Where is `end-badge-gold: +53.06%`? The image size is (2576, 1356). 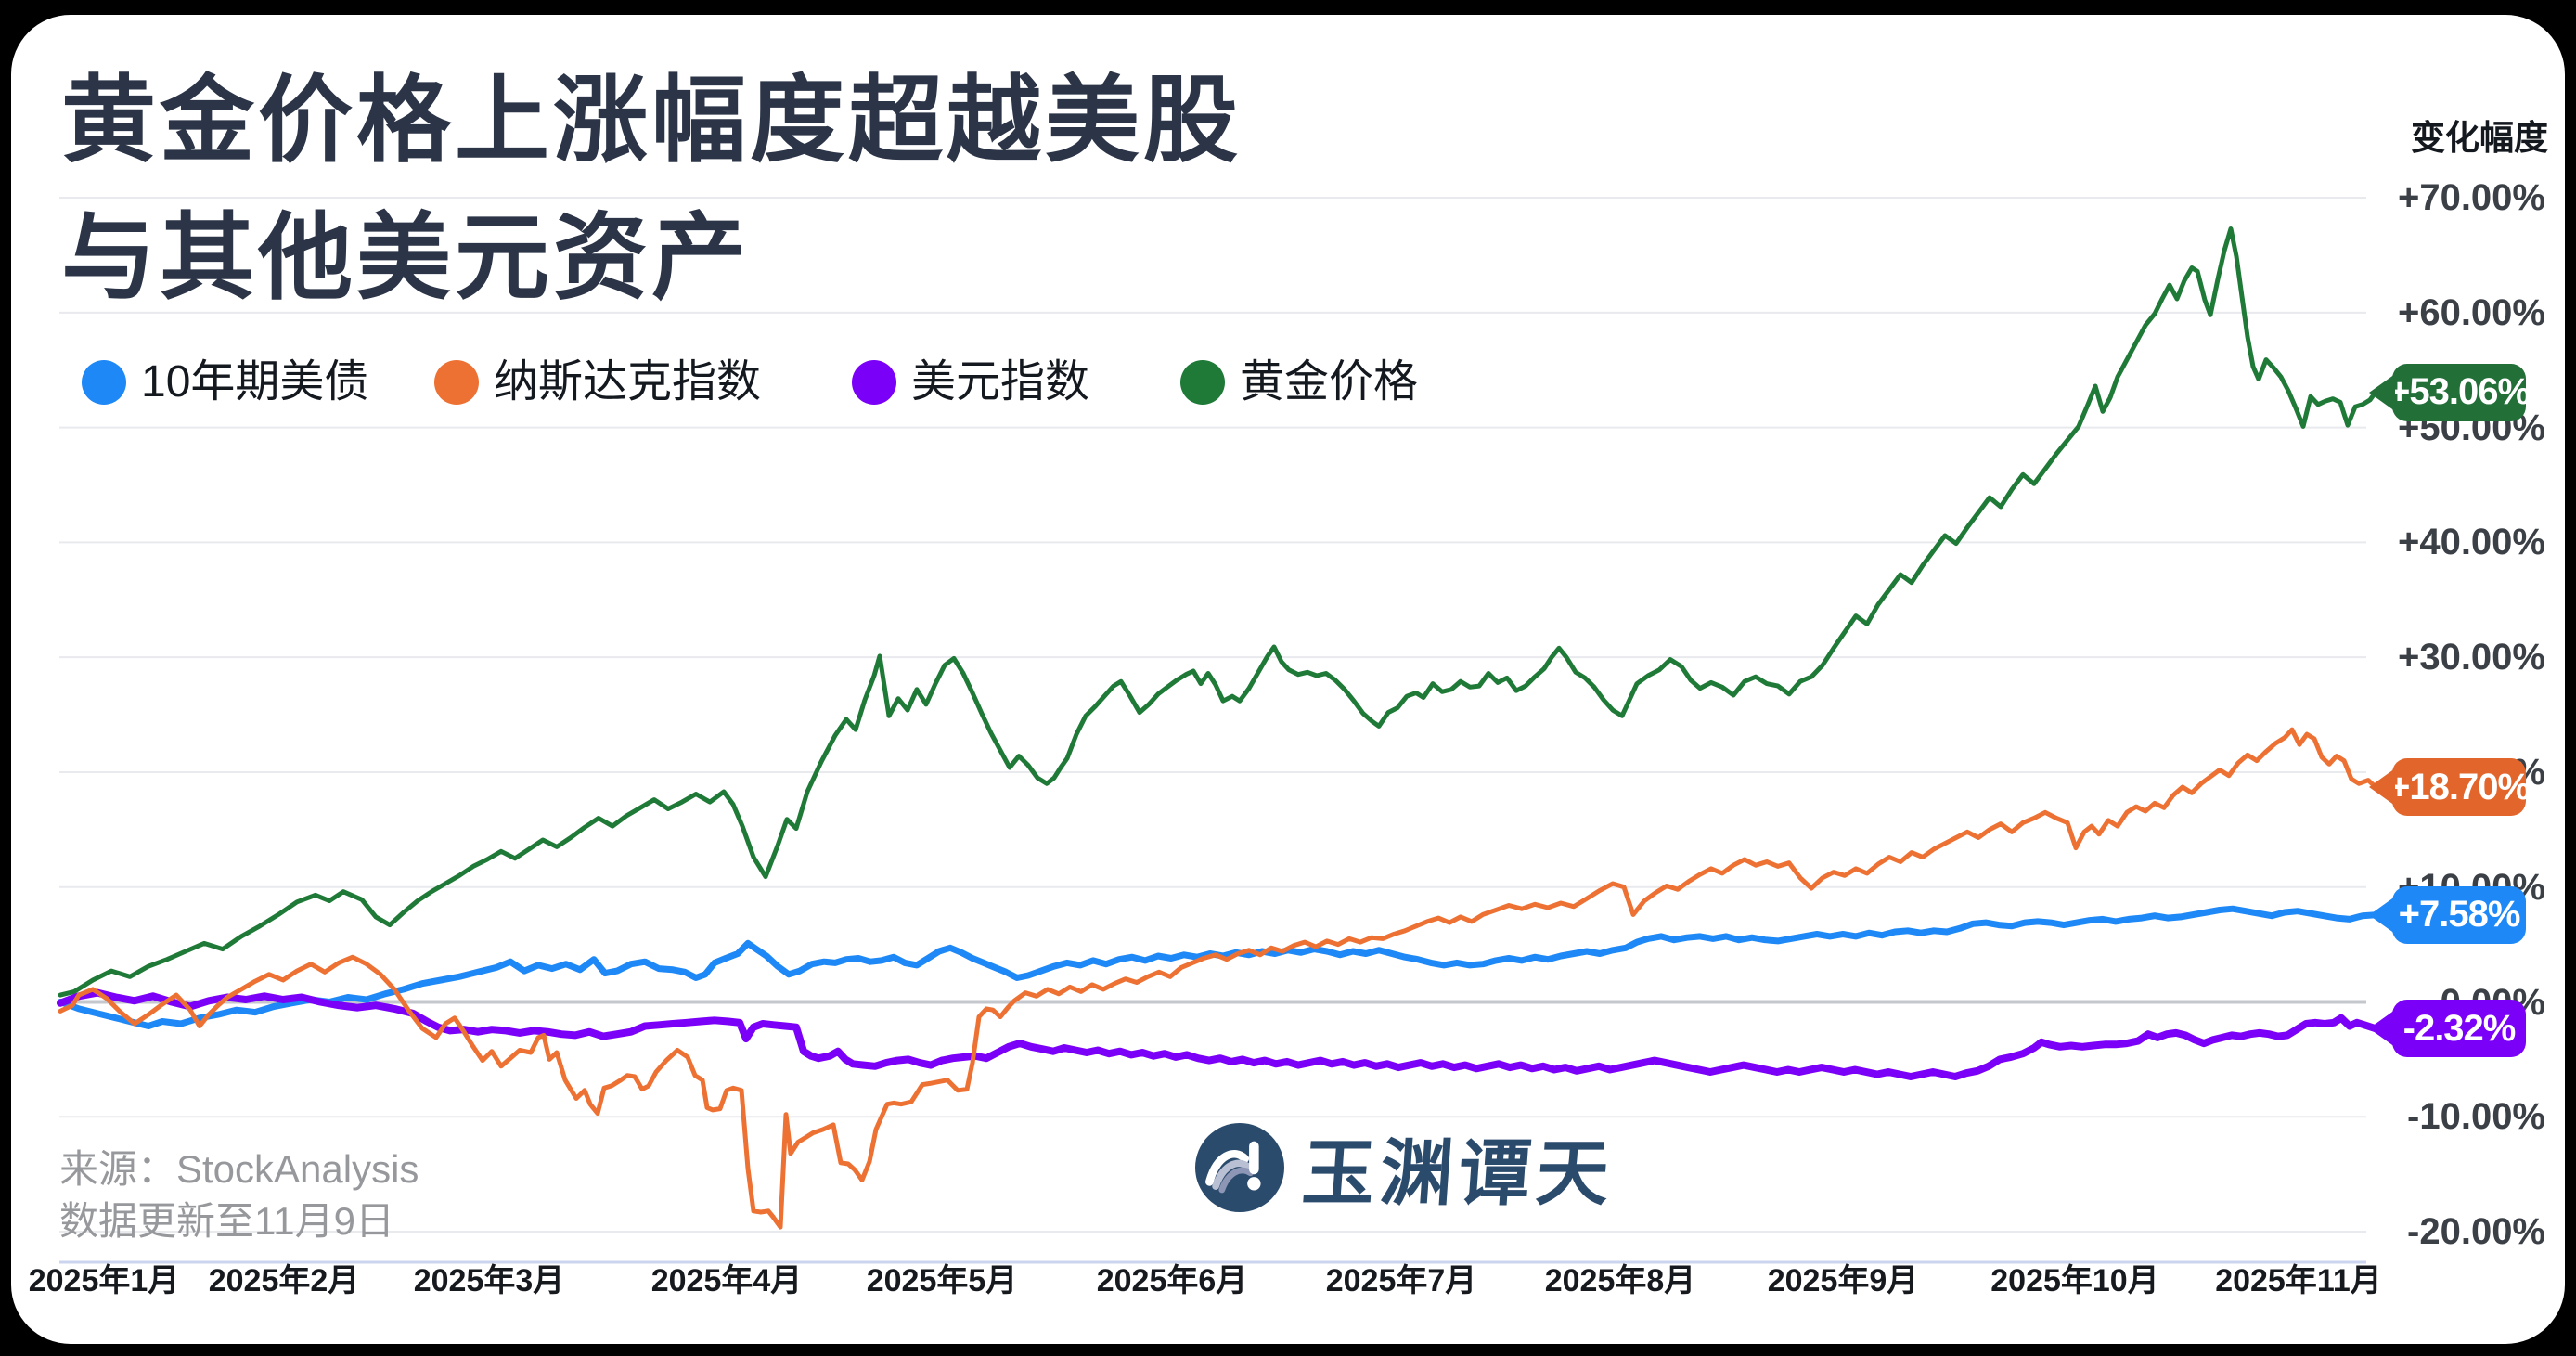
end-badge-gold: +53.06% is located at coordinates (2450, 392).